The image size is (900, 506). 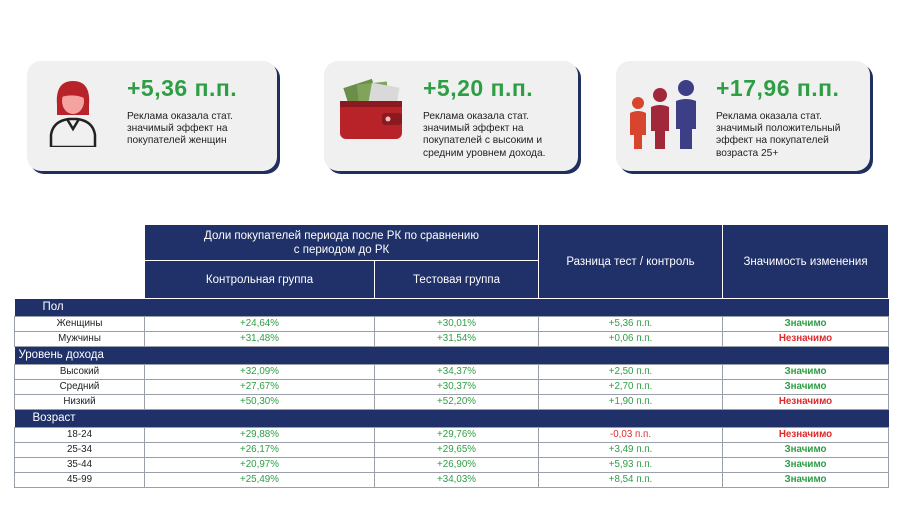 What do you see at coordinates (631, 464) in the screenshot?
I see `diff-value: +5,93 п.п.` at bounding box center [631, 464].